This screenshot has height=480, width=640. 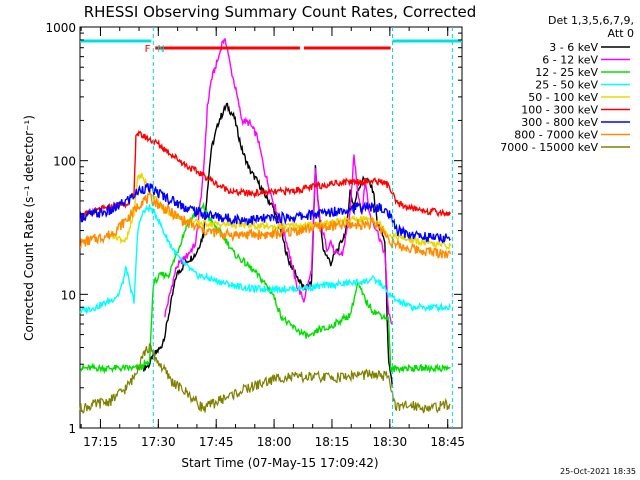 I want to click on legend-header-attenuator: Att 0, so click(x=621, y=33).